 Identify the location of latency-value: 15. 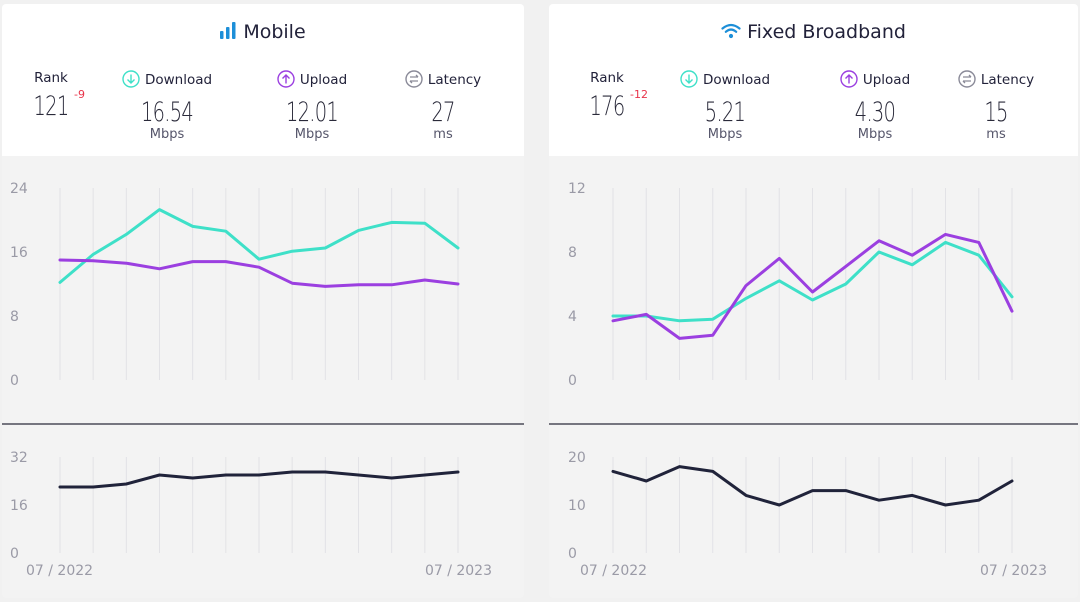
(996, 112).